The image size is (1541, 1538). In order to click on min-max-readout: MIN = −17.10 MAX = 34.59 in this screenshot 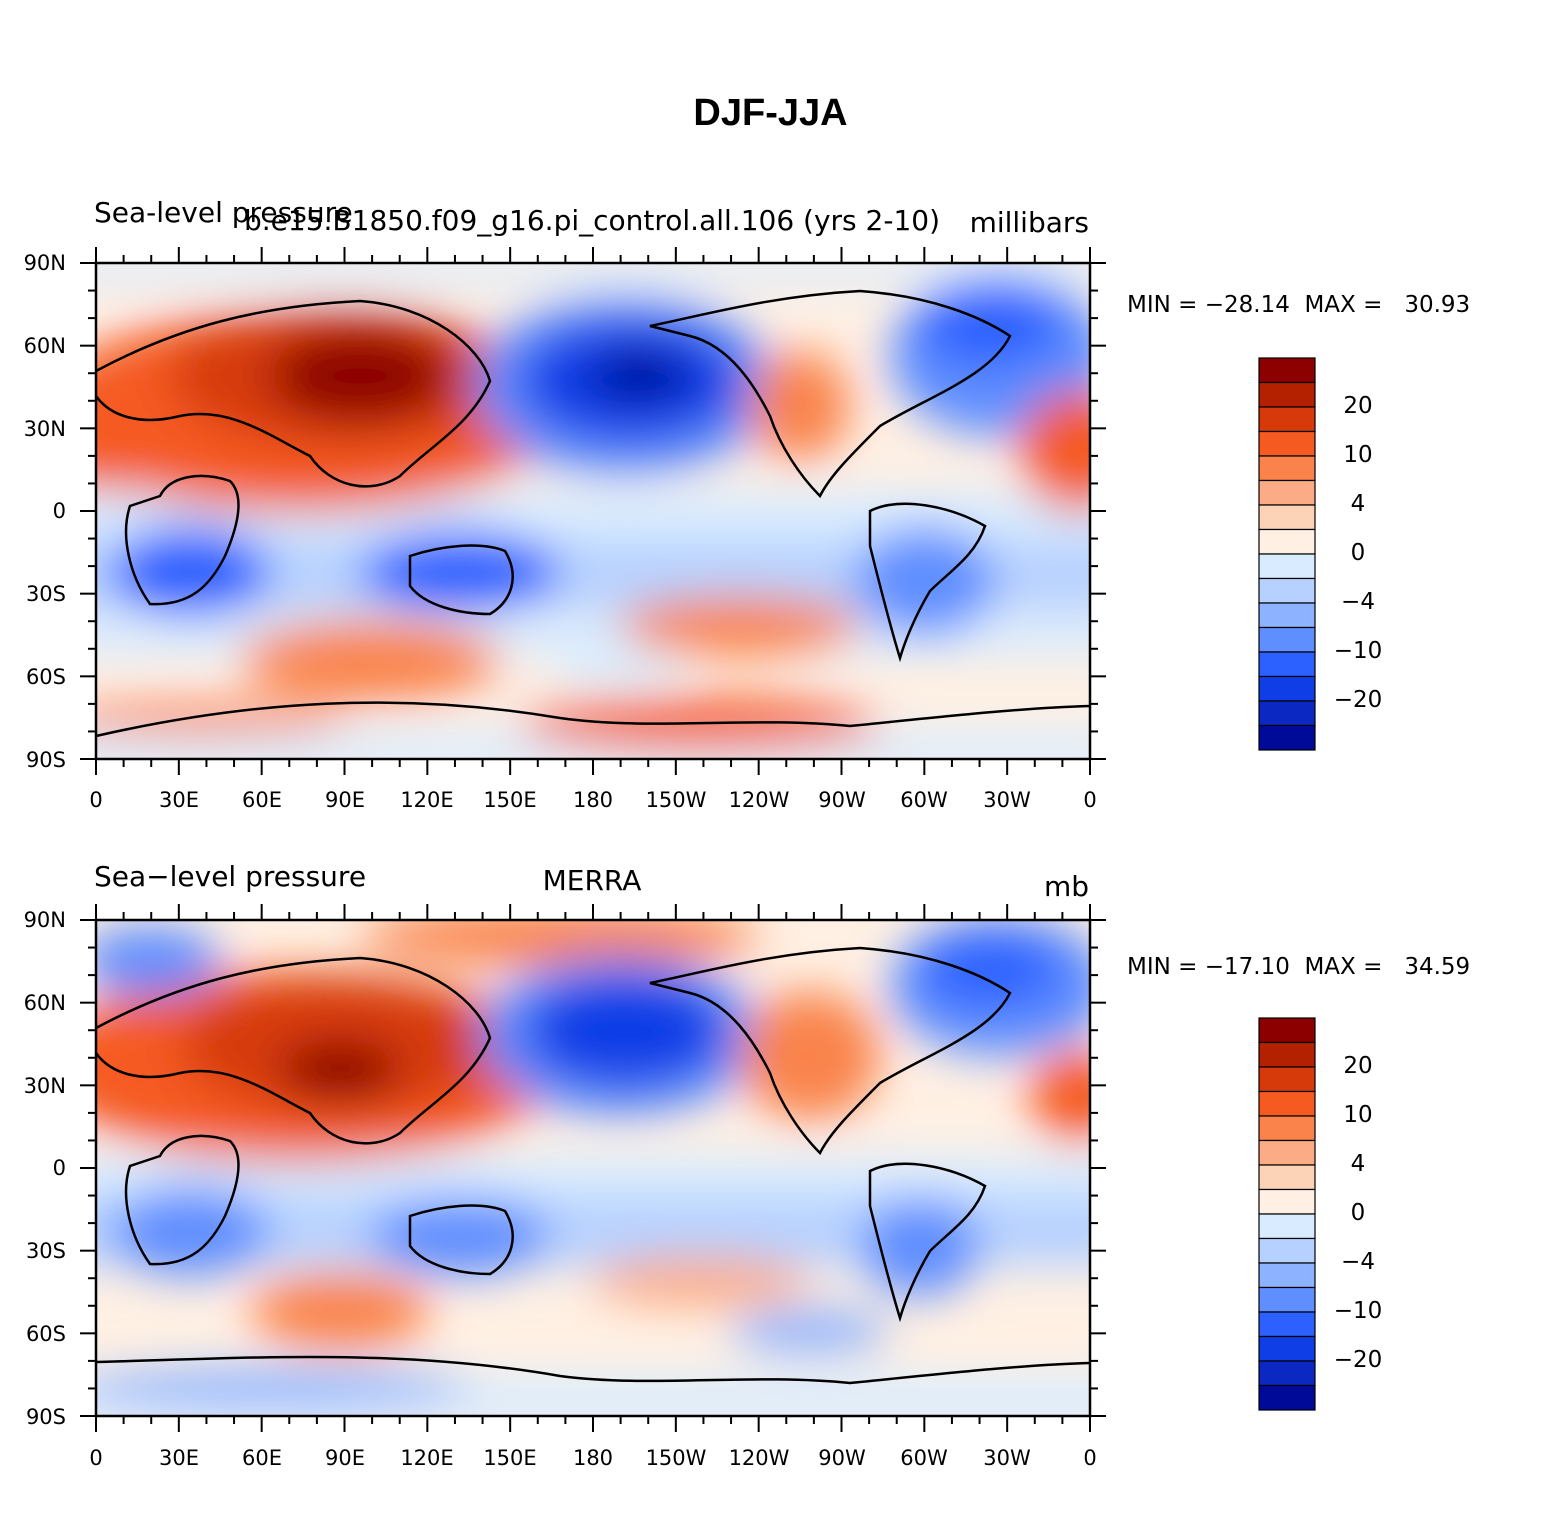, I will do `click(1299, 967)`.